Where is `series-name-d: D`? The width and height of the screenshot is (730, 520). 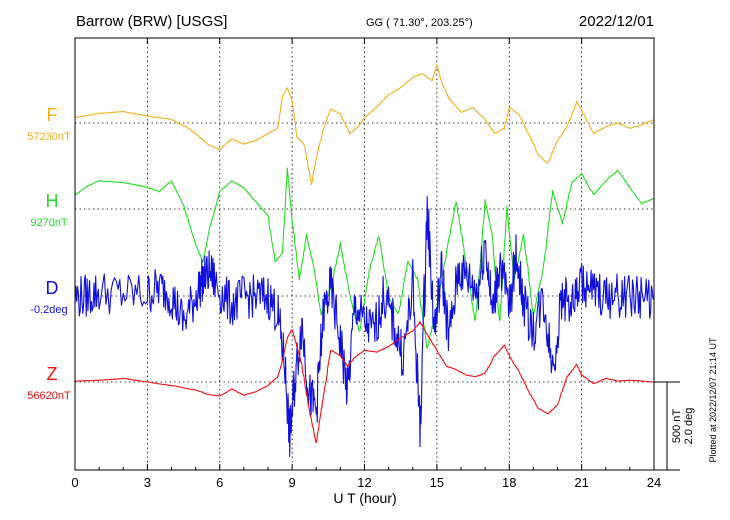
series-name-d: D is located at coordinates (52, 288).